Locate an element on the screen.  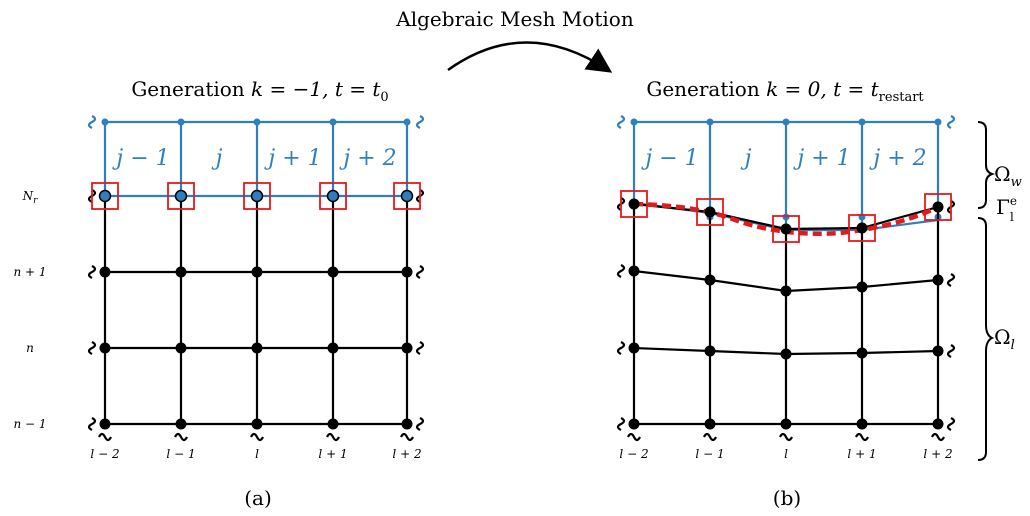
row-label: n + 1 is located at coordinates (29, 272).